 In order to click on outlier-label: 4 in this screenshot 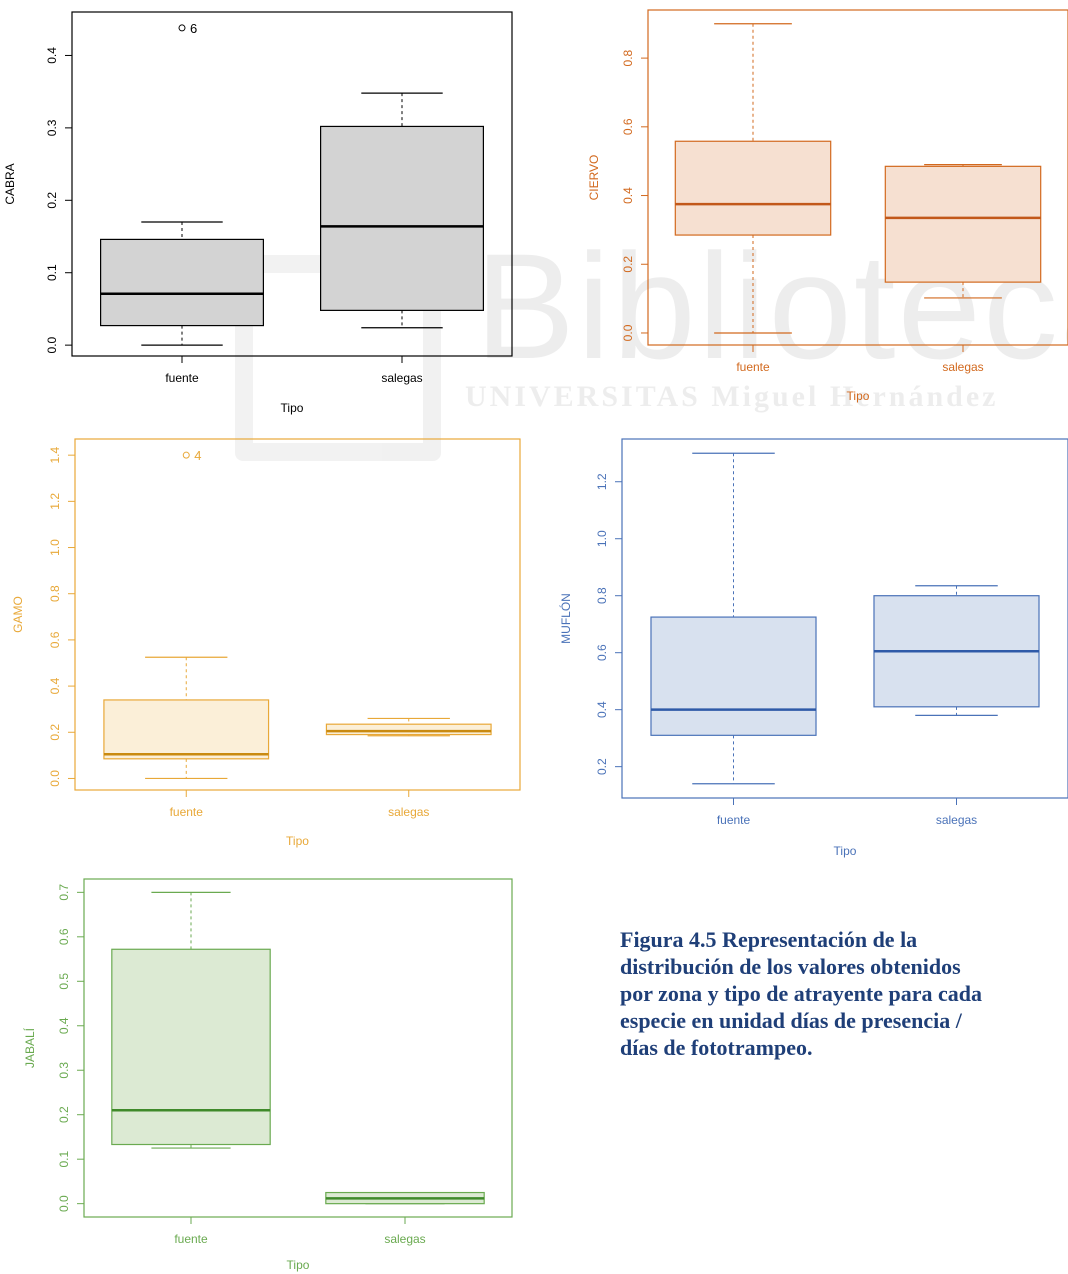, I will do `click(197, 455)`.